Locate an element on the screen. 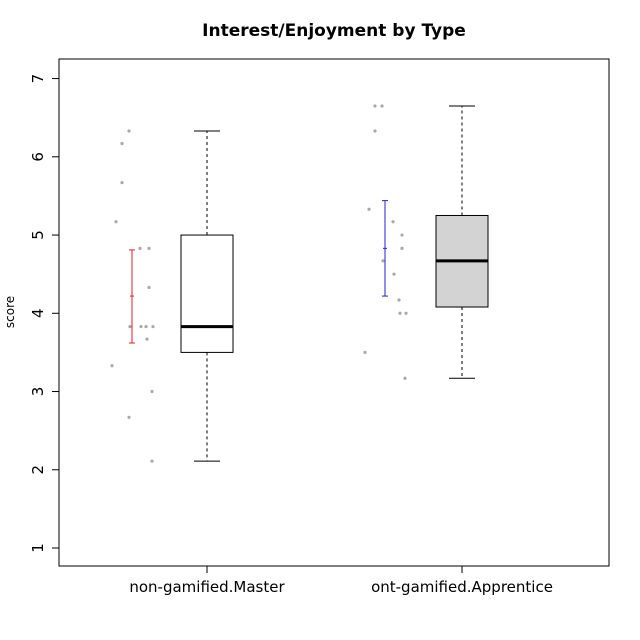  y-tick-label: 3 is located at coordinates (38, 392).